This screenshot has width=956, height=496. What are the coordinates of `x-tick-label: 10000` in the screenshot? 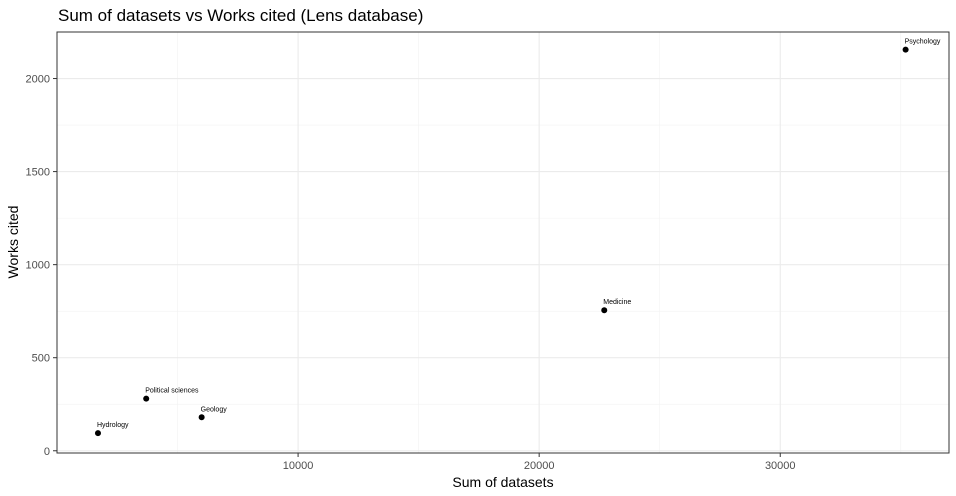 It's located at (298, 466).